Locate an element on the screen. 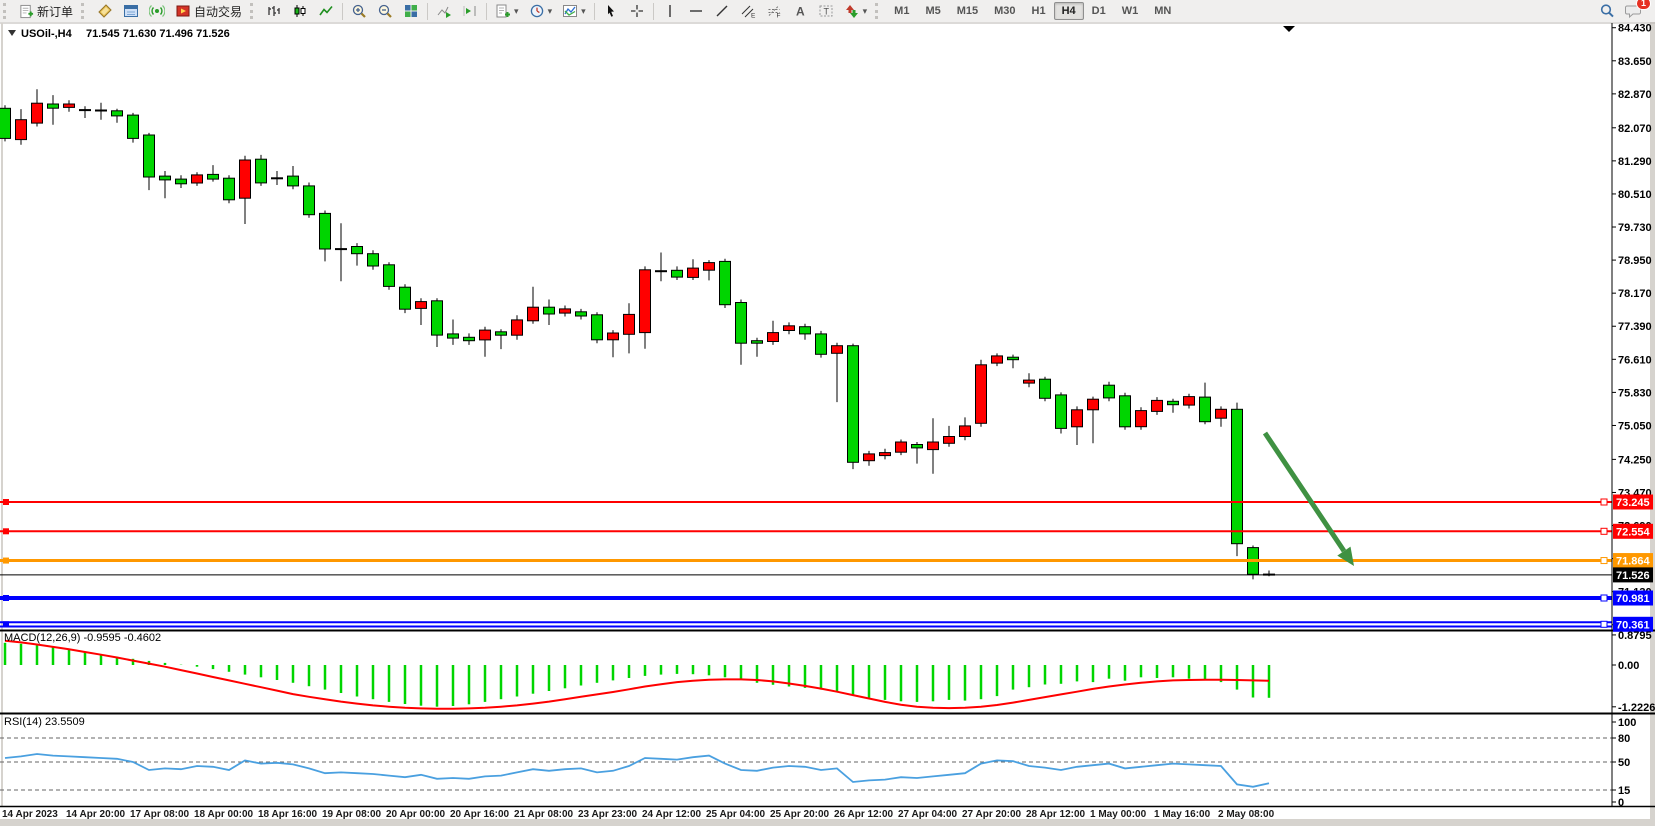 This screenshot has width=1655, height=826. arrows-tool-button: ▾ is located at coordinates (856, 11).